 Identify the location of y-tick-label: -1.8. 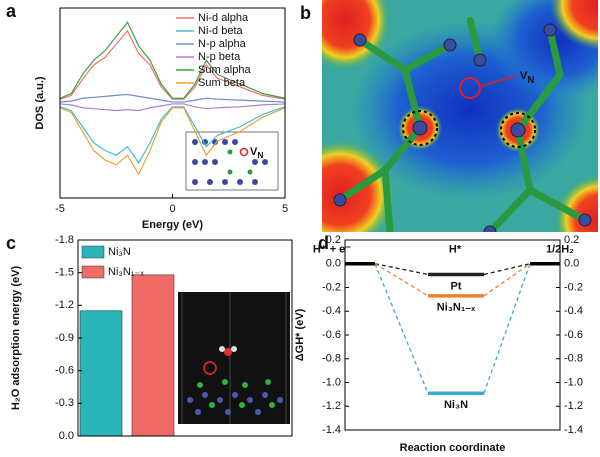
(64, 240).